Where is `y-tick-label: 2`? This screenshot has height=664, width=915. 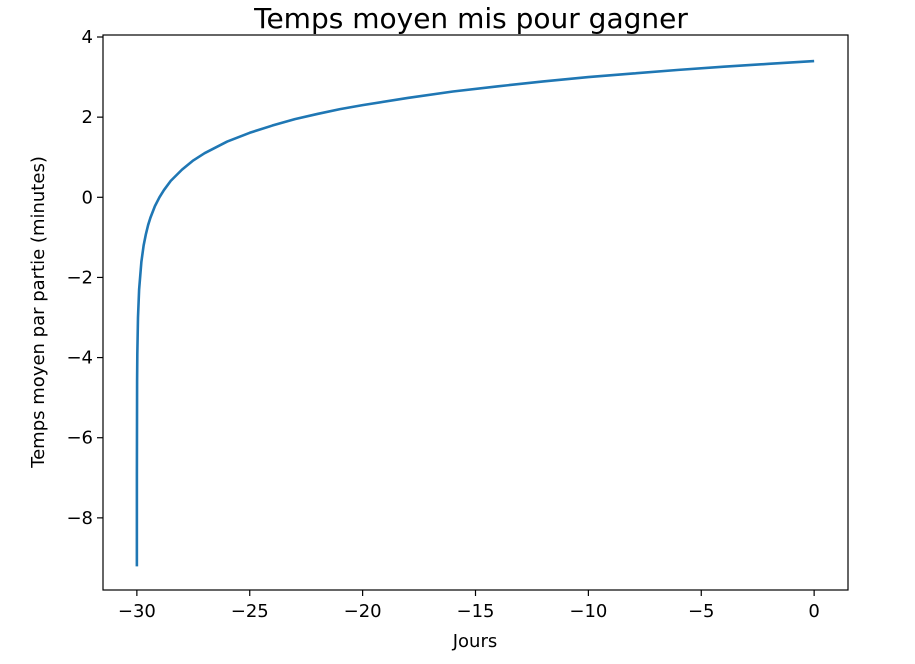 y-tick-label: 2 is located at coordinates (87, 117).